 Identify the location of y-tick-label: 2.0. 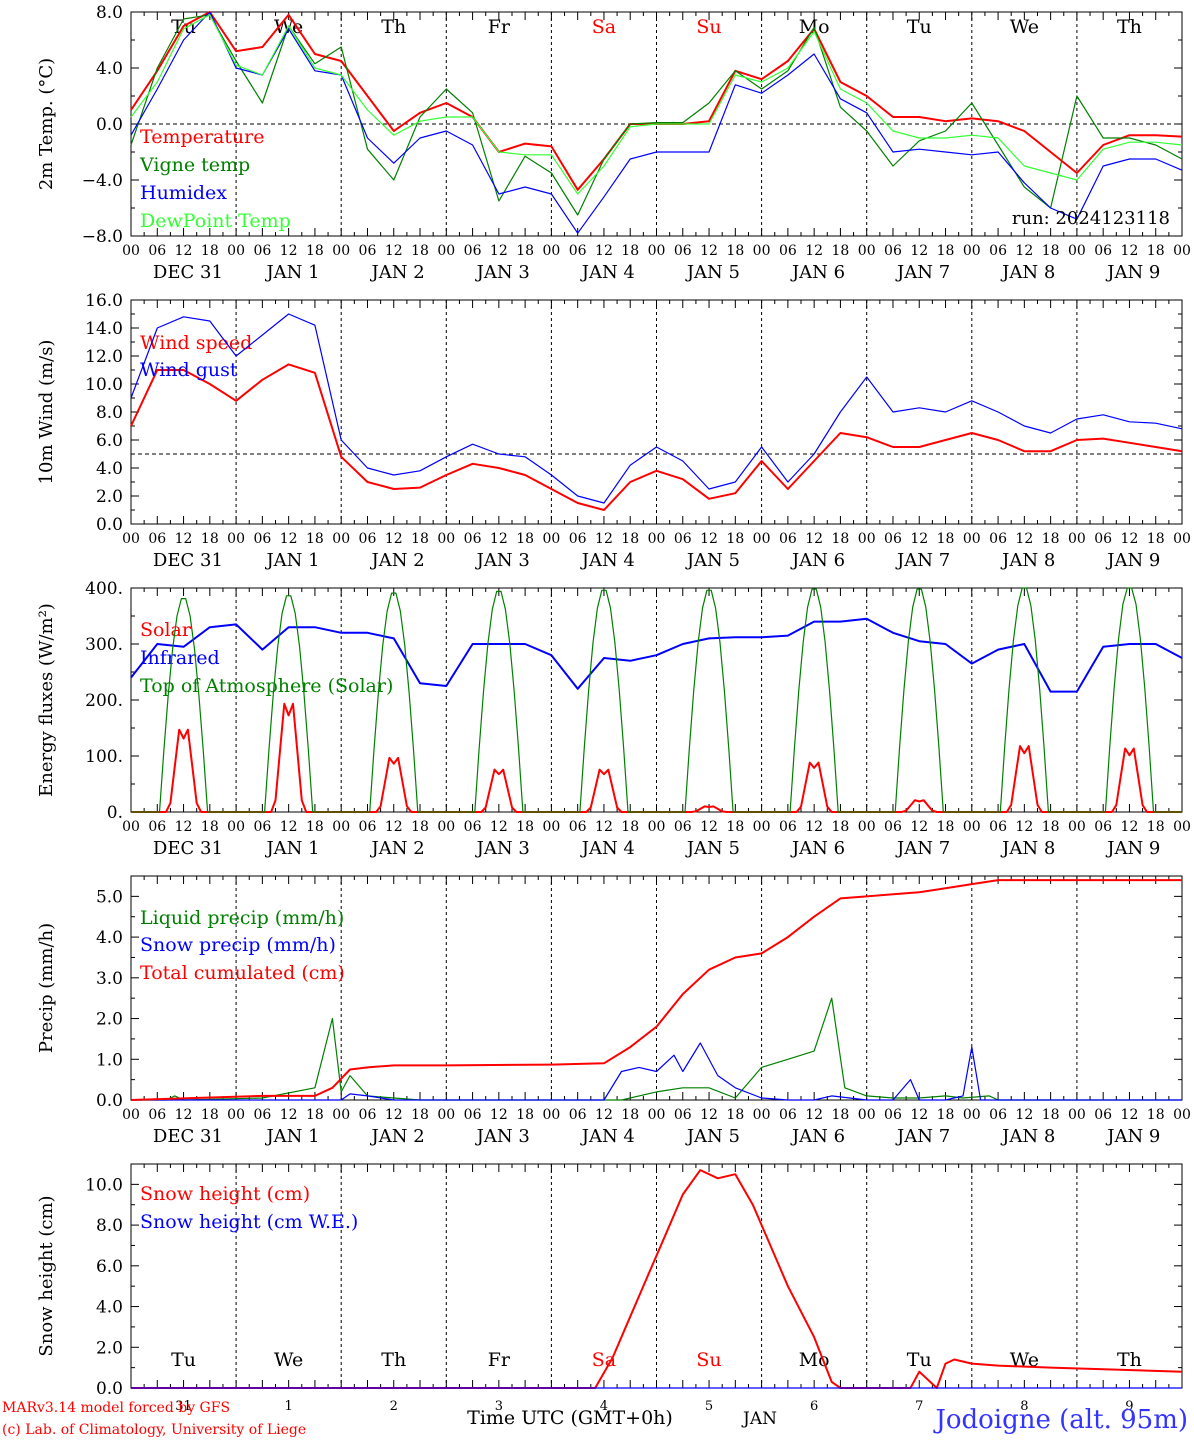
(109, 497).